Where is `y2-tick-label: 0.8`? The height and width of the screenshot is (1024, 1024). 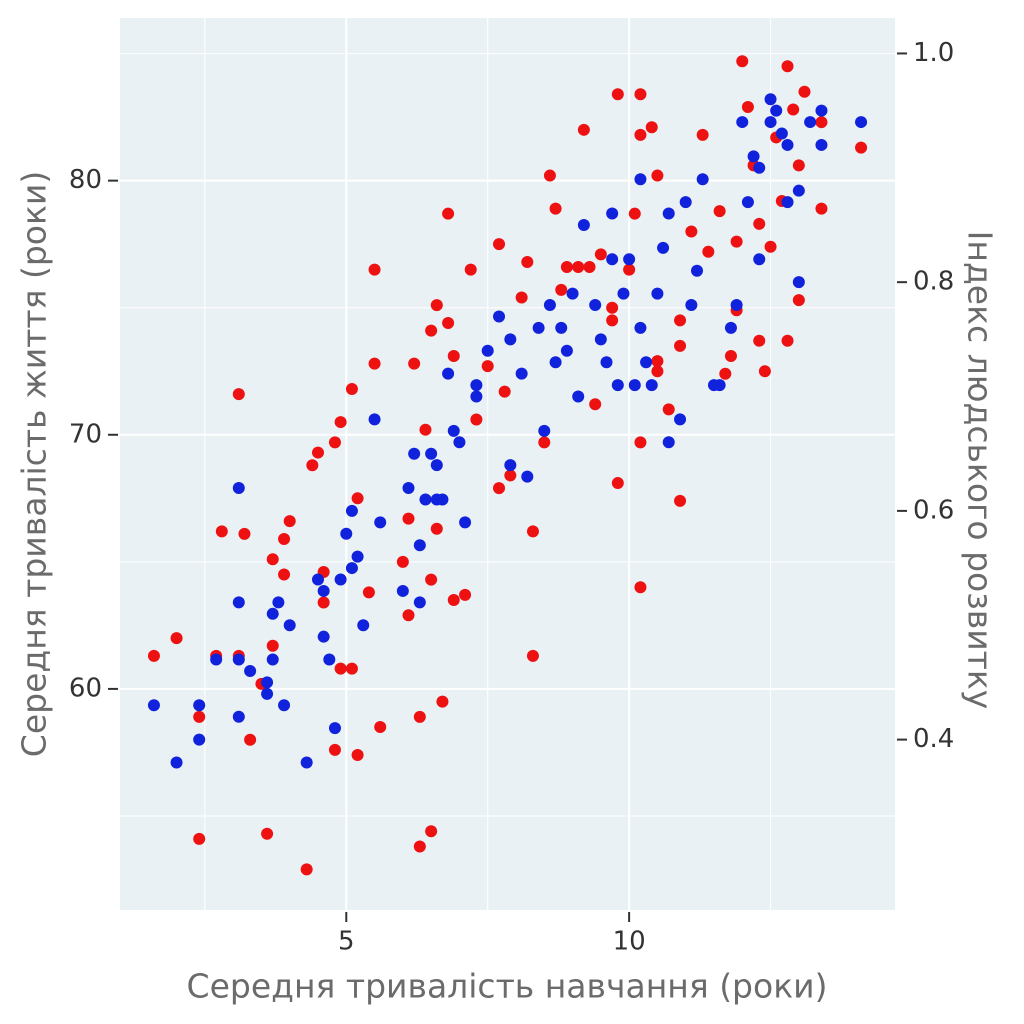 y2-tick-label: 0.8 is located at coordinates (933, 282).